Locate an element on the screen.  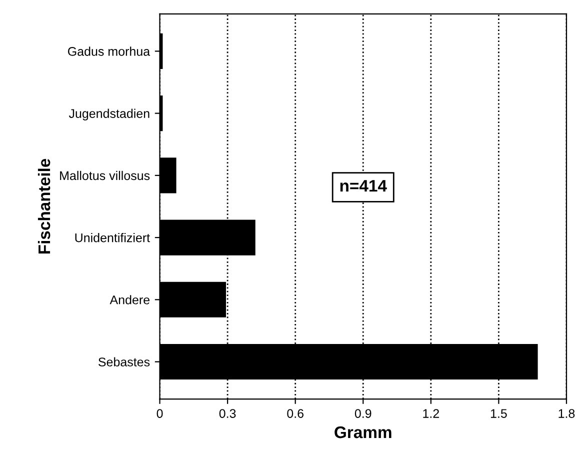
y-tick-label: Sebastes is located at coordinates (124, 361).